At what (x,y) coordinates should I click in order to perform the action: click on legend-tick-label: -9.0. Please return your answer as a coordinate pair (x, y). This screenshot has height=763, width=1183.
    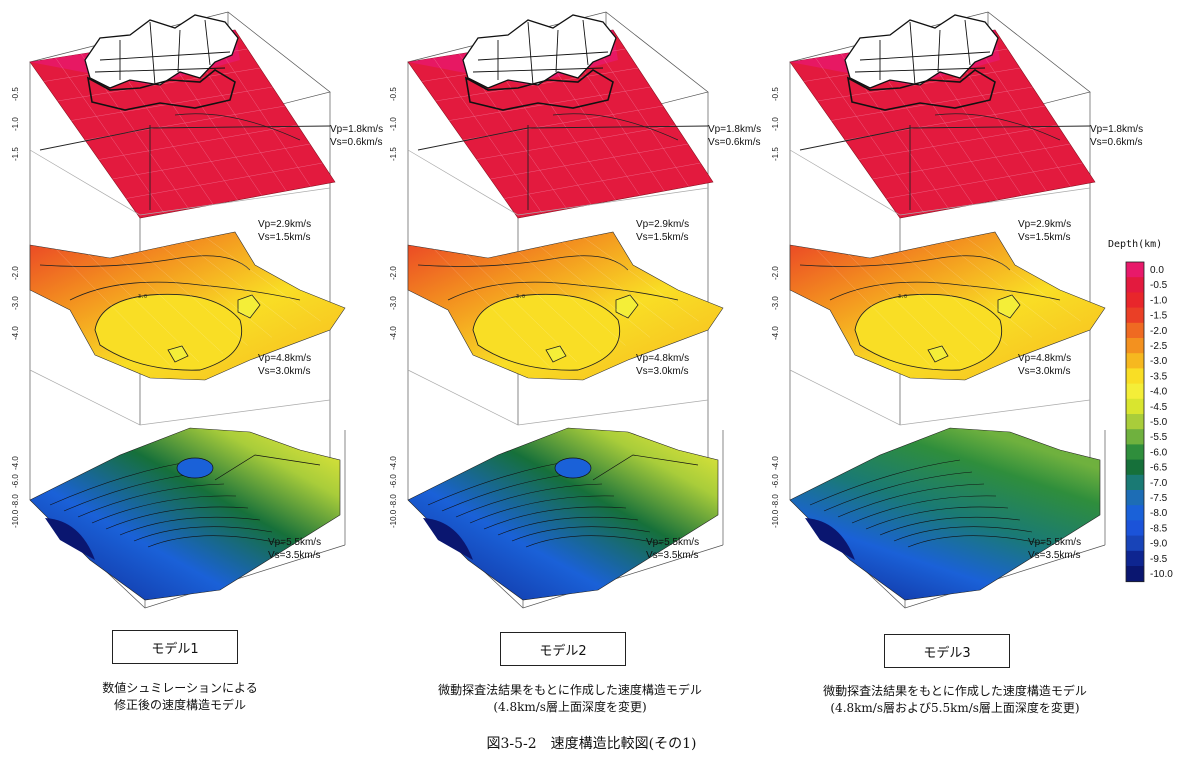
    Looking at the image, I should click on (1159, 544).